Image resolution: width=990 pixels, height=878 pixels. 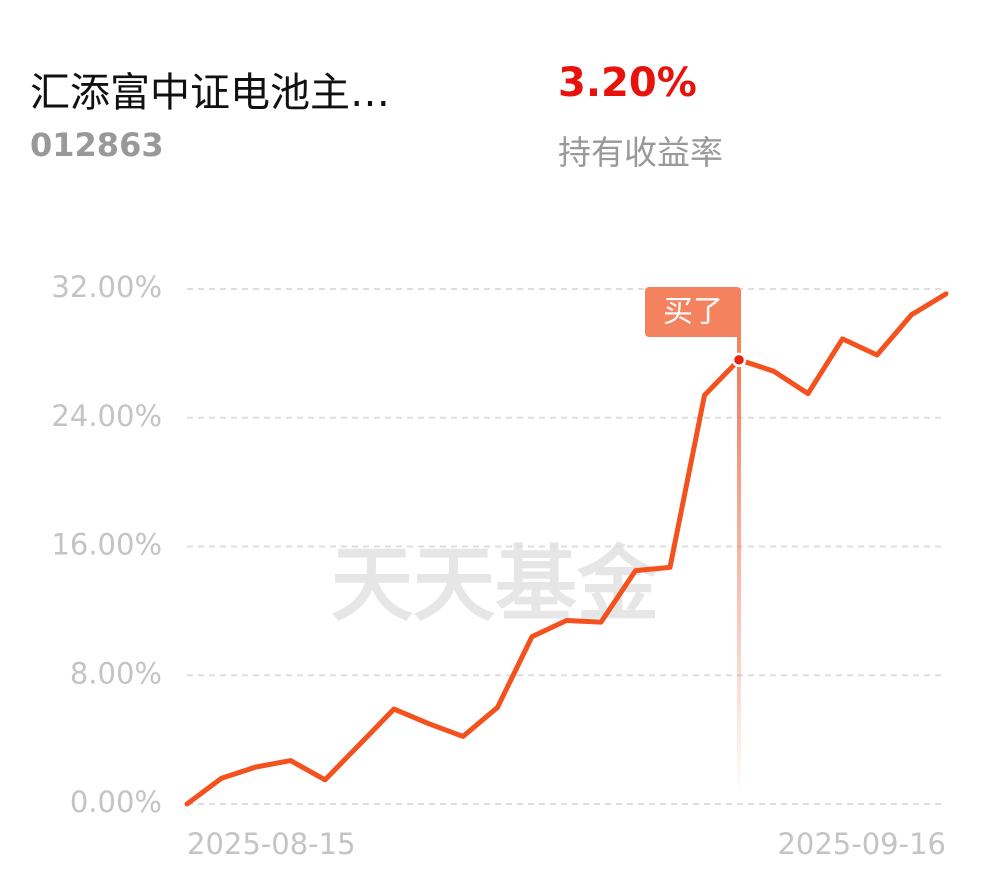 I want to click on y-tick-label: 32.00%, so click(x=106, y=287).